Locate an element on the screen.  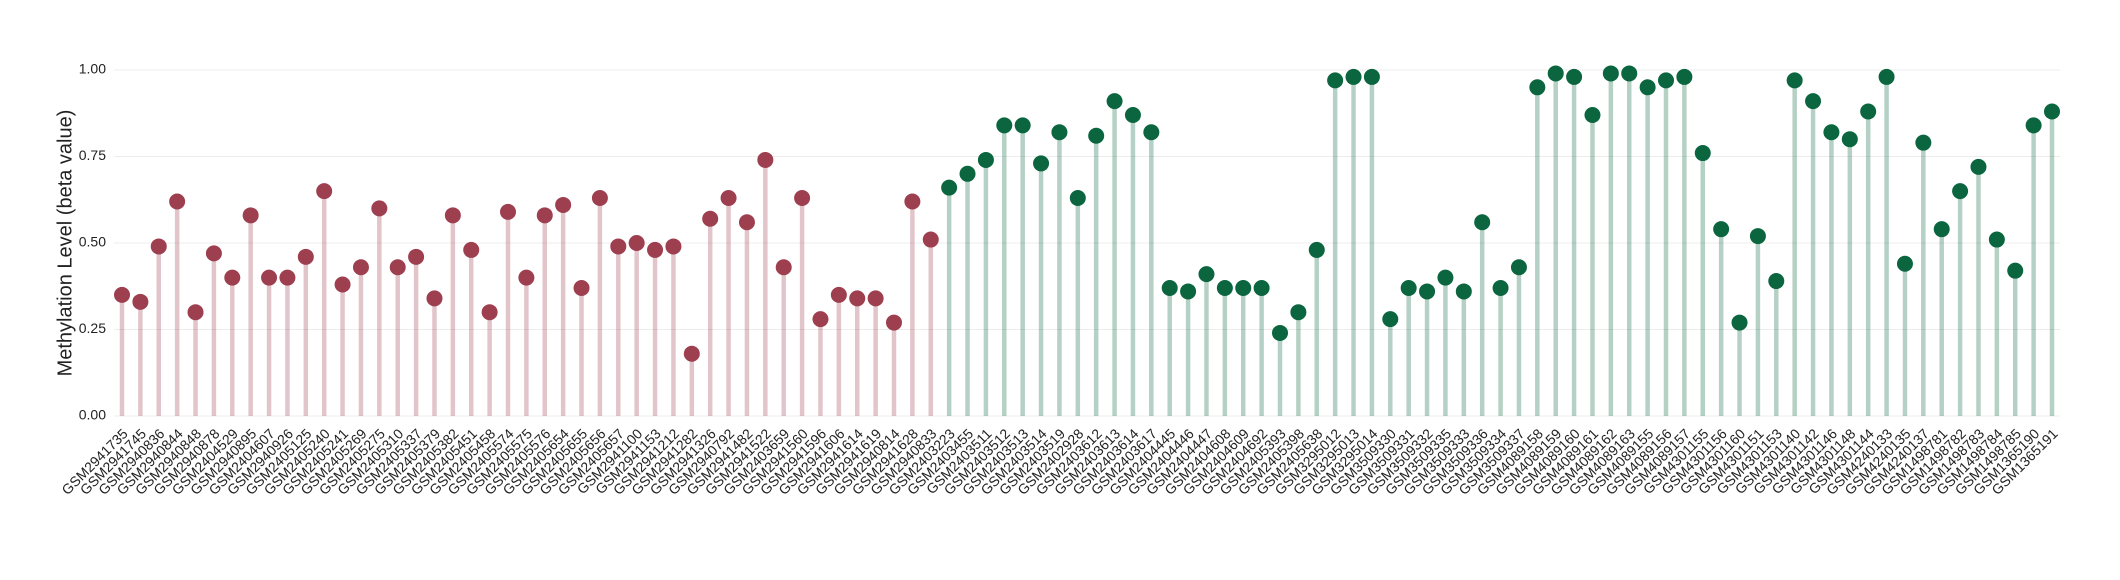
y-axis-label: Methylation Level (beta value) is located at coordinates (65, 243).